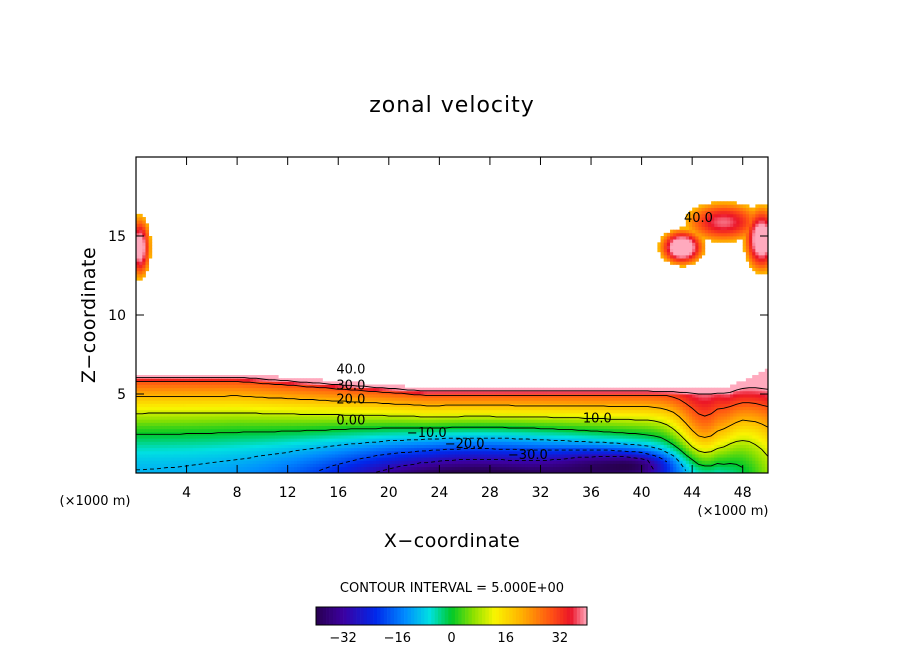  Describe the element at coordinates (505, 638) in the screenshot. I see `colorbar-tick-label: 16` at that location.